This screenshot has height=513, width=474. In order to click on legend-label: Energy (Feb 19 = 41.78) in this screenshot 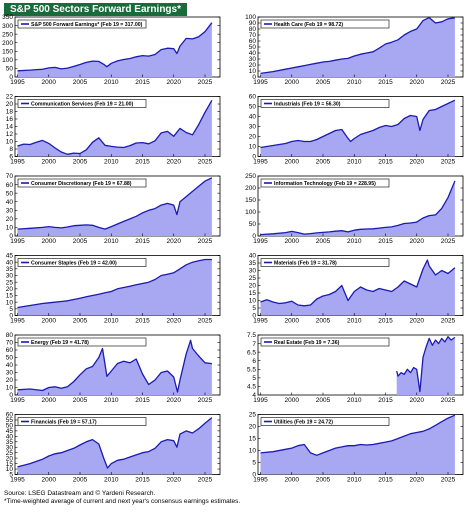, I will do `click(60, 343)`.